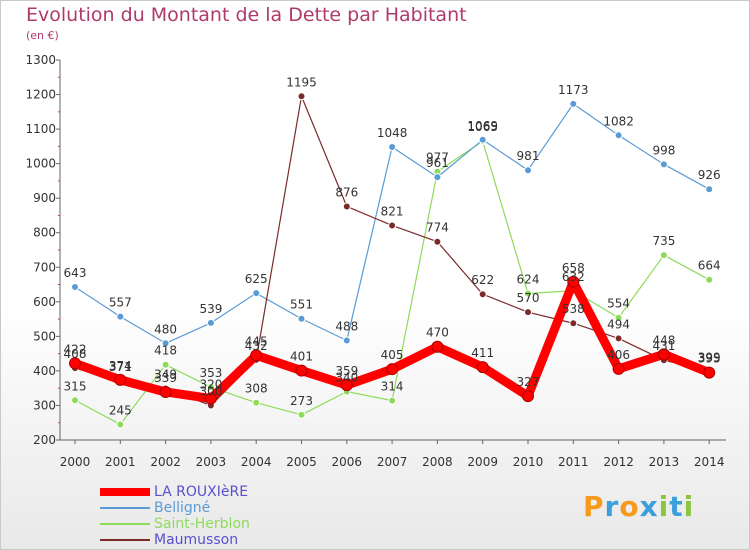  I want to click on data-label: 300, so click(210, 391).